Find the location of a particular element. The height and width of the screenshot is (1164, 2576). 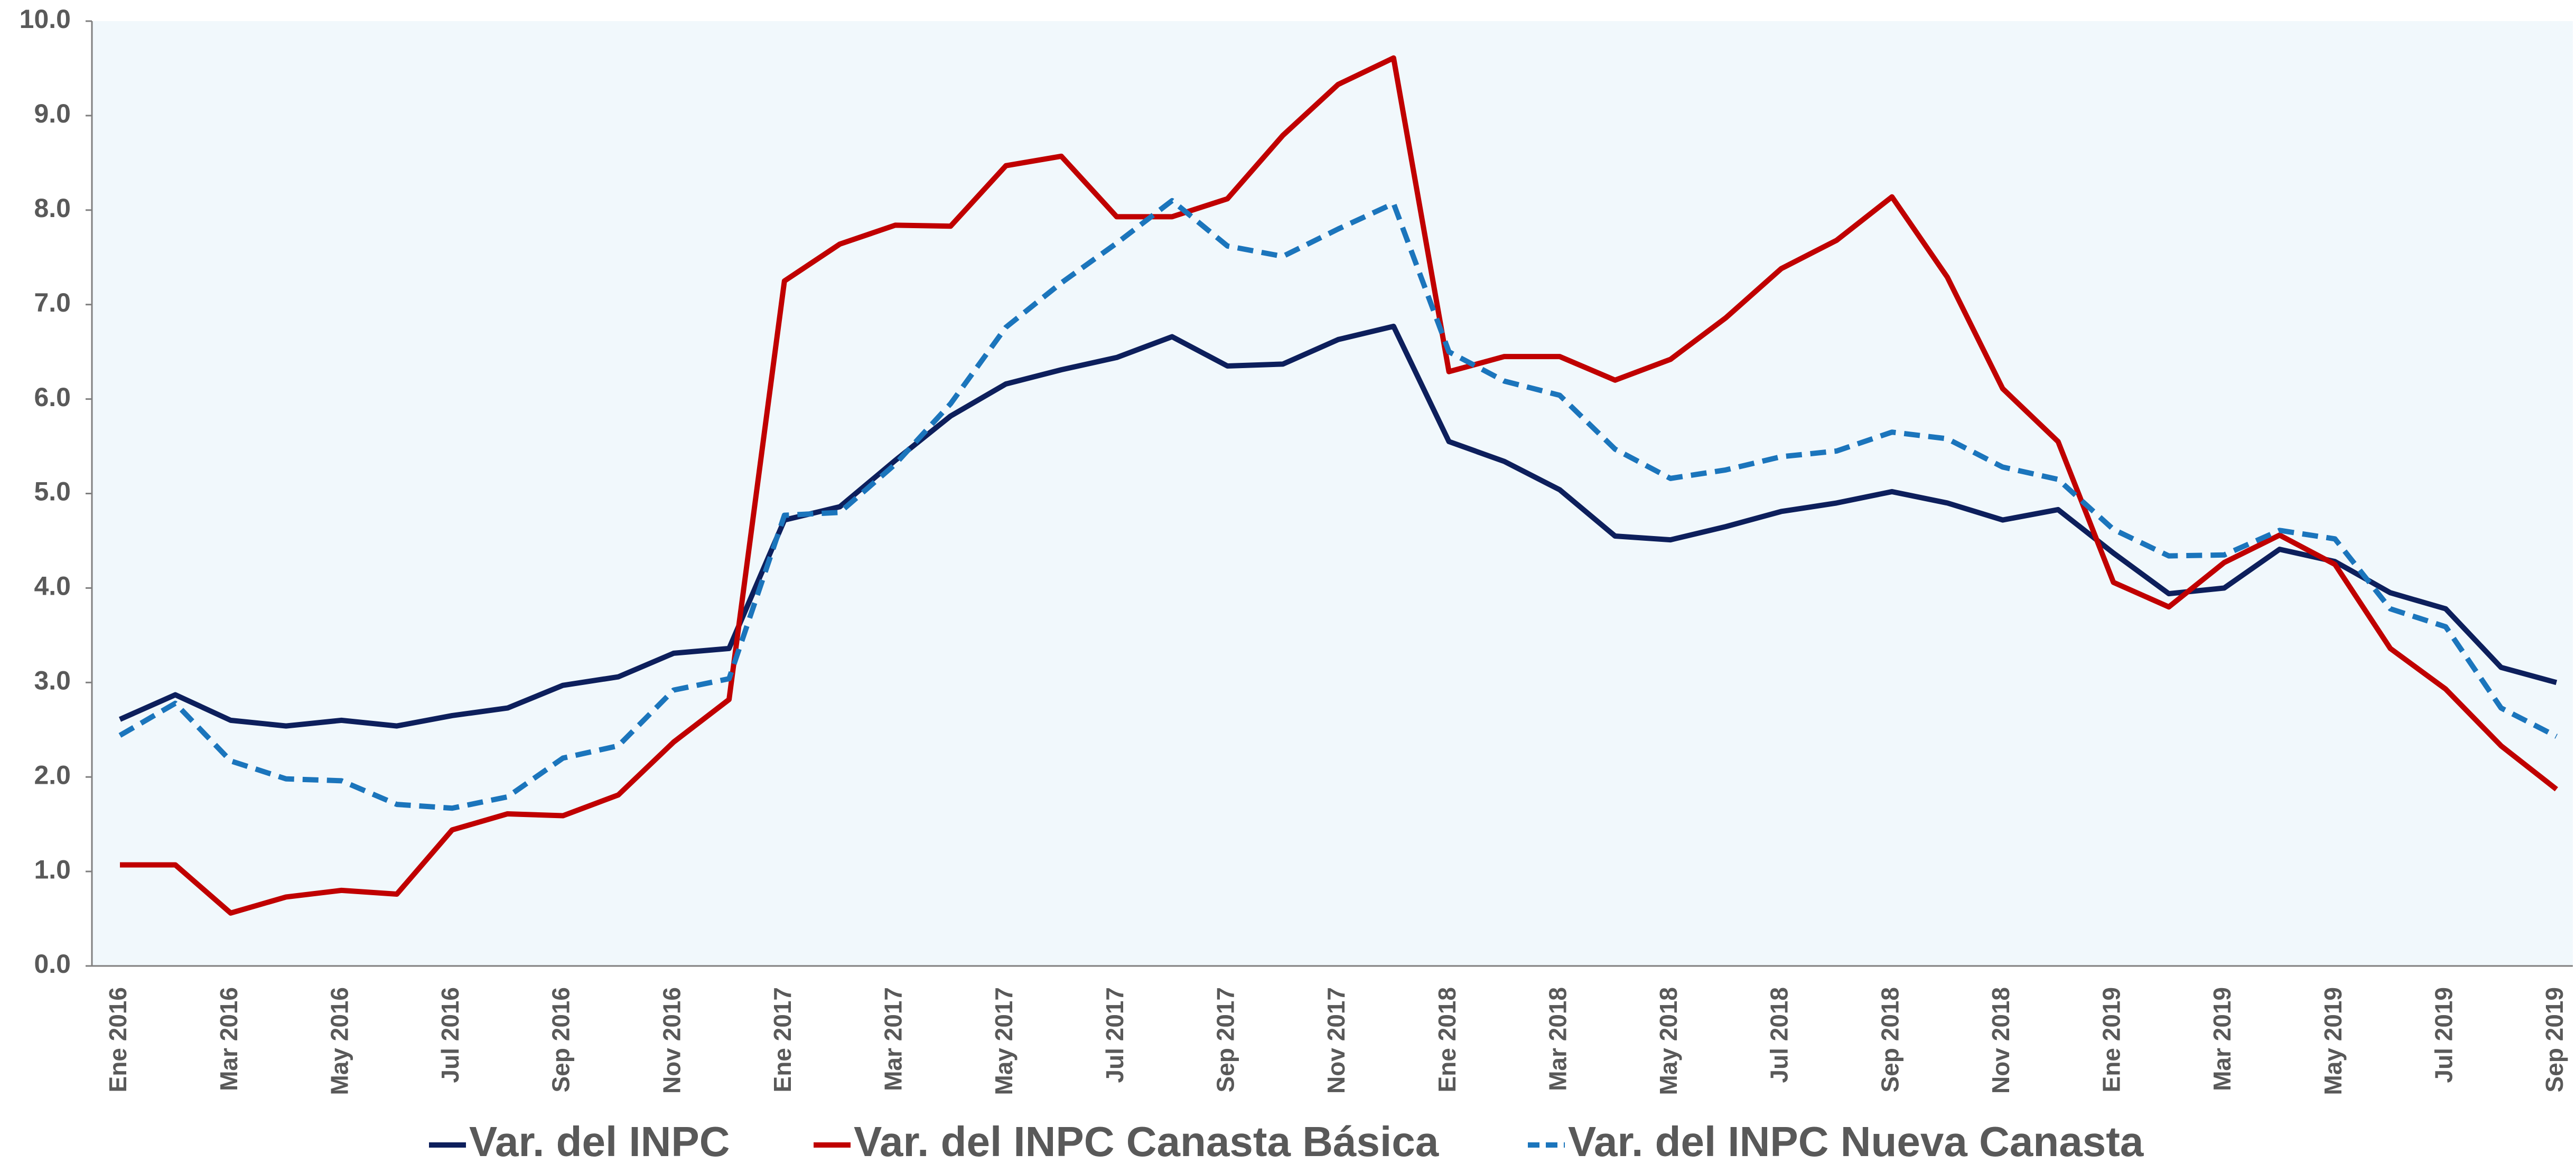

y-tick-label: 9.0 is located at coordinates (52, 113).